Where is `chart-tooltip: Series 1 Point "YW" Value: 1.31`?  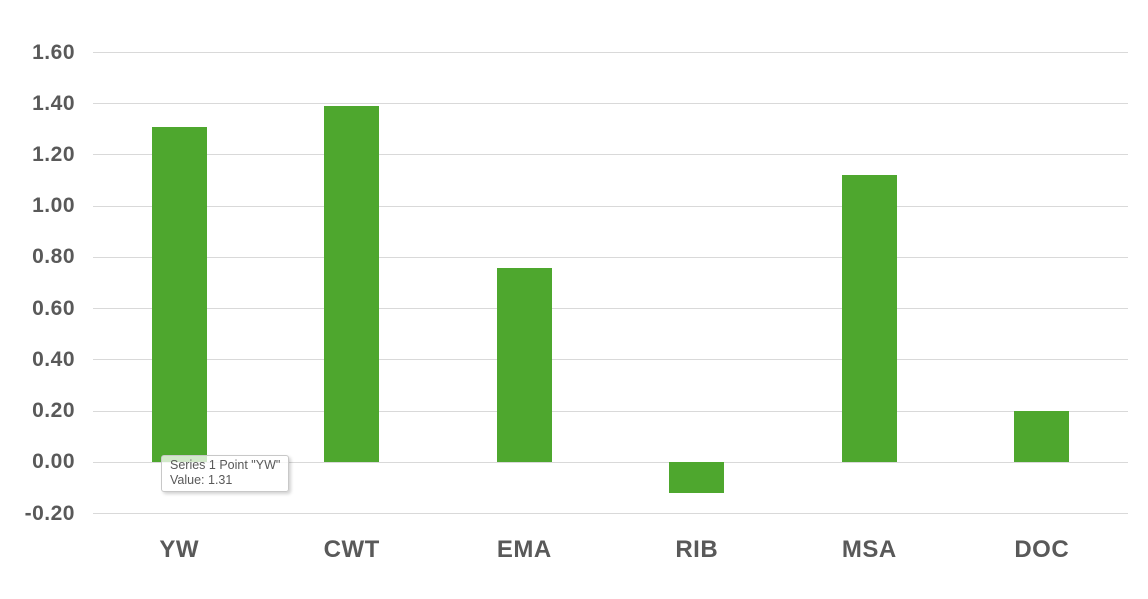
chart-tooltip: Series 1 Point "YW" Value: 1.31 is located at coordinates (225, 473).